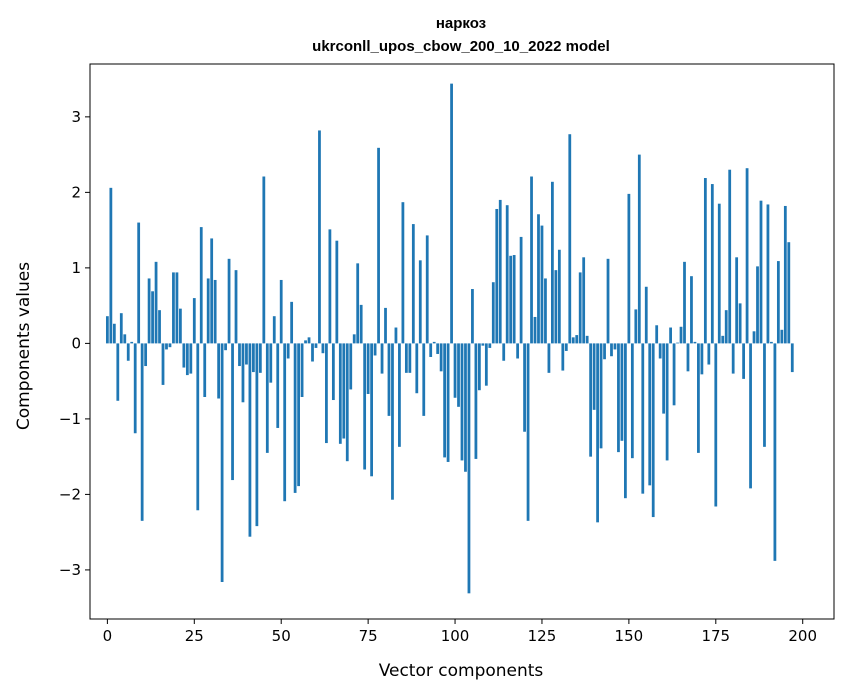 Image resolution: width=847 pixels, height=696 pixels. I want to click on chart-subtitle: ukrconll_upos_cbow_200_10_2022 model, so click(461, 46).